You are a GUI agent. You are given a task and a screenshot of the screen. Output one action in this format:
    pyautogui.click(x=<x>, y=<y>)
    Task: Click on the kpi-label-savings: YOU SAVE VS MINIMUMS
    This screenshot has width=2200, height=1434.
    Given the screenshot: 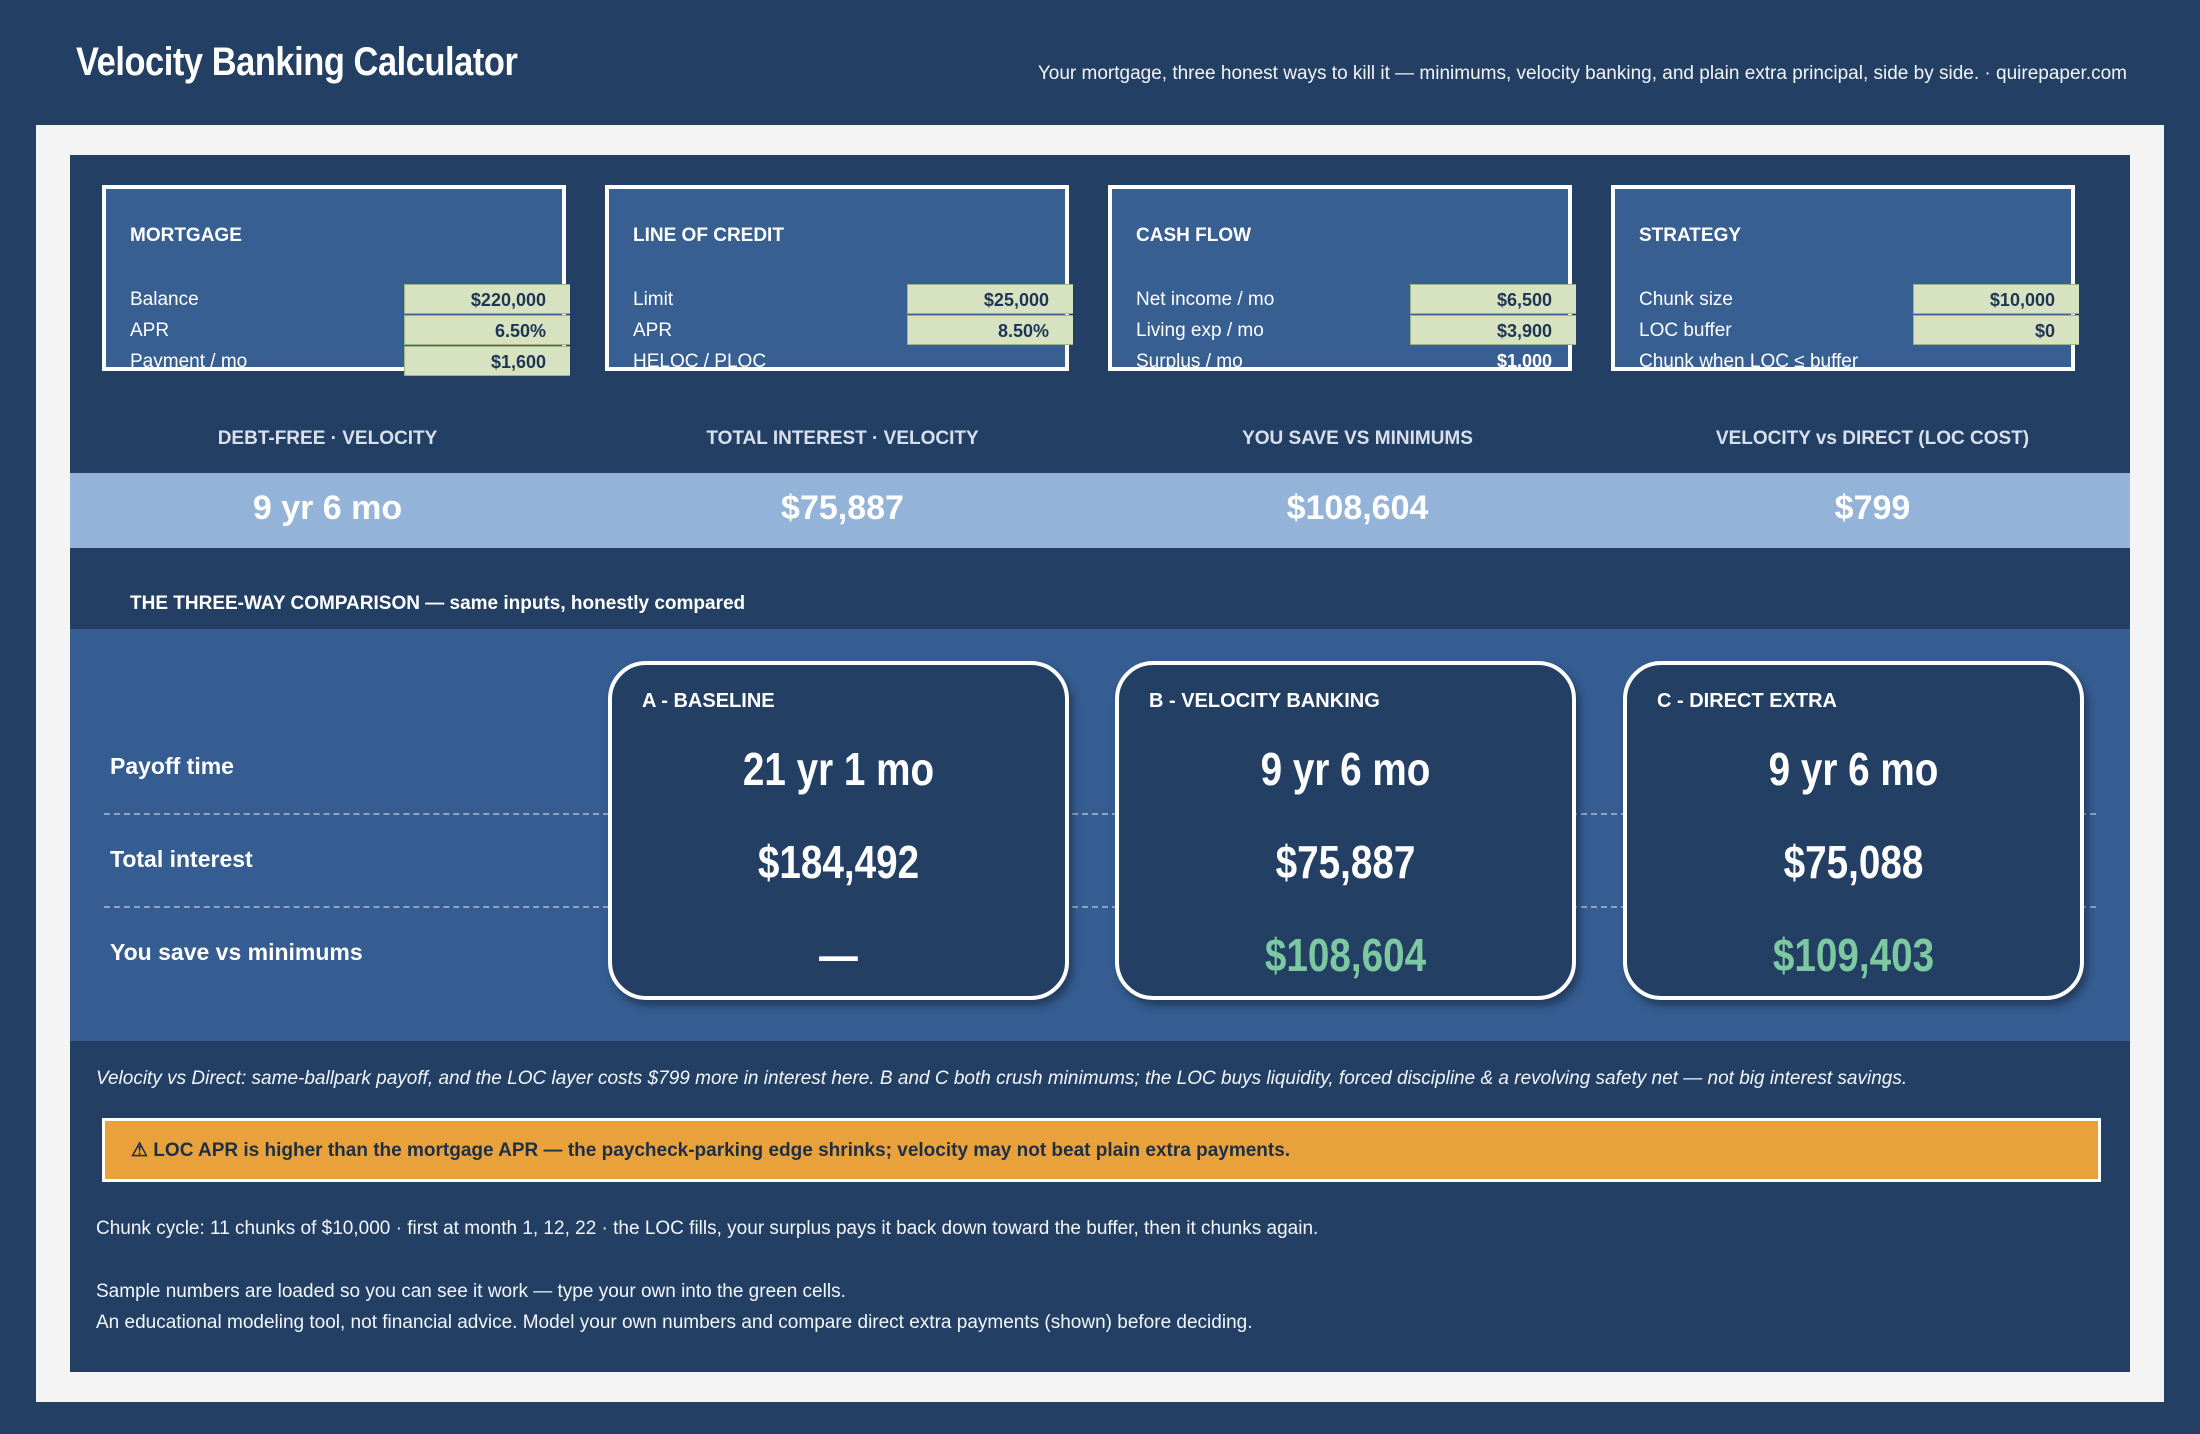 What is the action you would take?
    pyautogui.click(x=1357, y=438)
    